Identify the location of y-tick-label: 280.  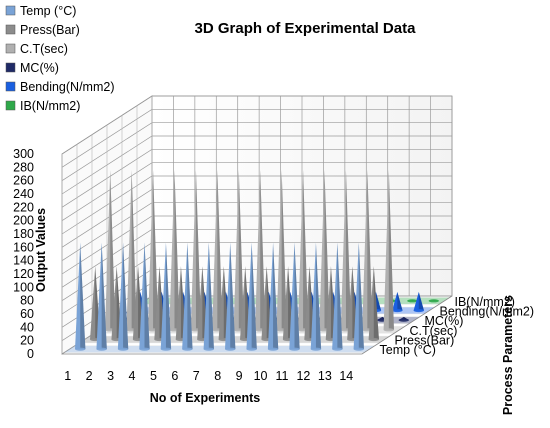
(23, 167).